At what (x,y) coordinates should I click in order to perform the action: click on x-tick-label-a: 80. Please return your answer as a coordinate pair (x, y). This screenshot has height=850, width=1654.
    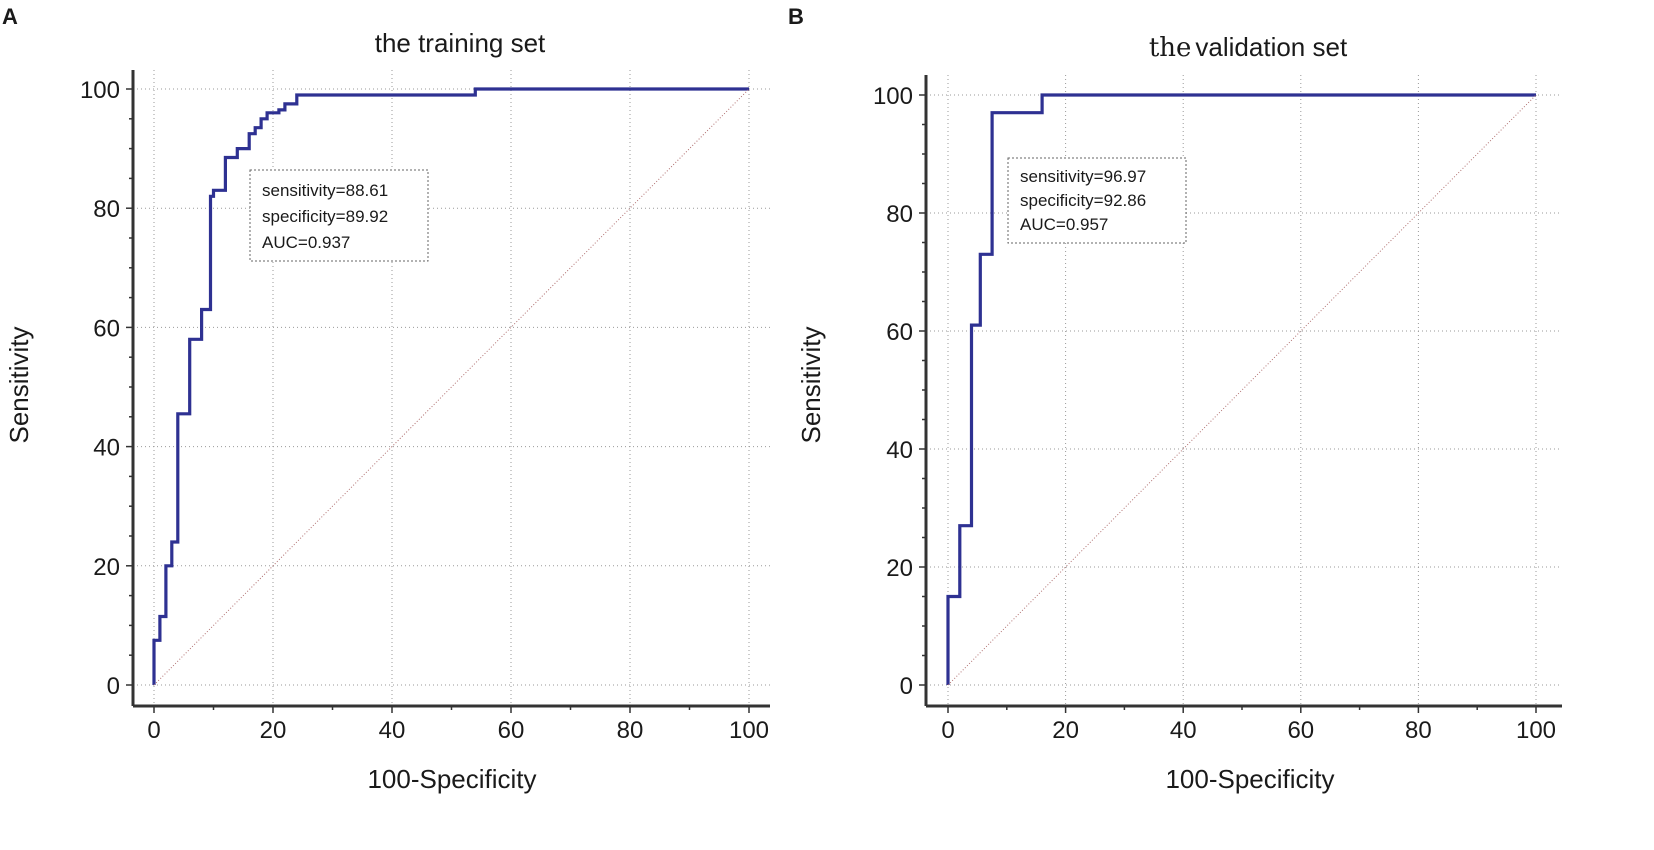
    Looking at the image, I should click on (630, 730).